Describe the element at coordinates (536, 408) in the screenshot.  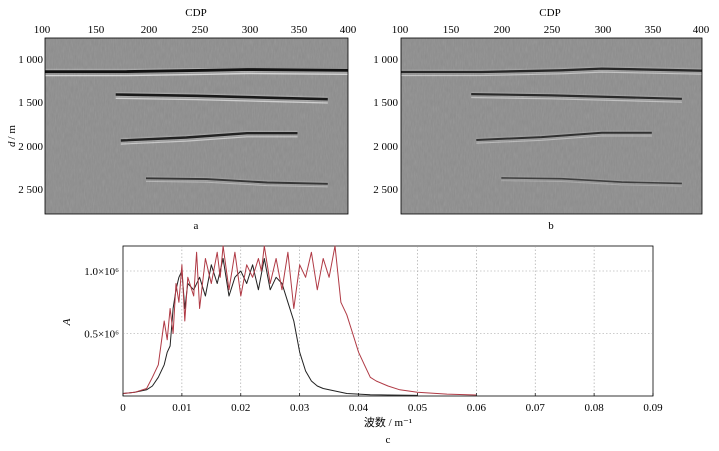
I see `panel-c-x-tick-0.07: 0.07` at that location.